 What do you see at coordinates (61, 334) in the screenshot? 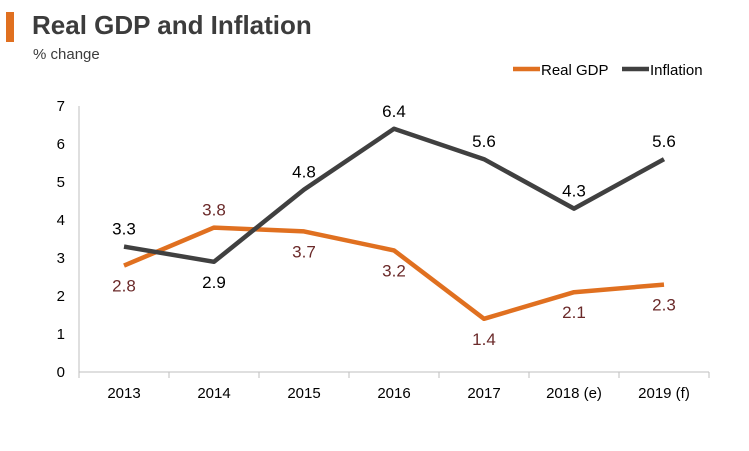
I see `y-tick-label: 1` at bounding box center [61, 334].